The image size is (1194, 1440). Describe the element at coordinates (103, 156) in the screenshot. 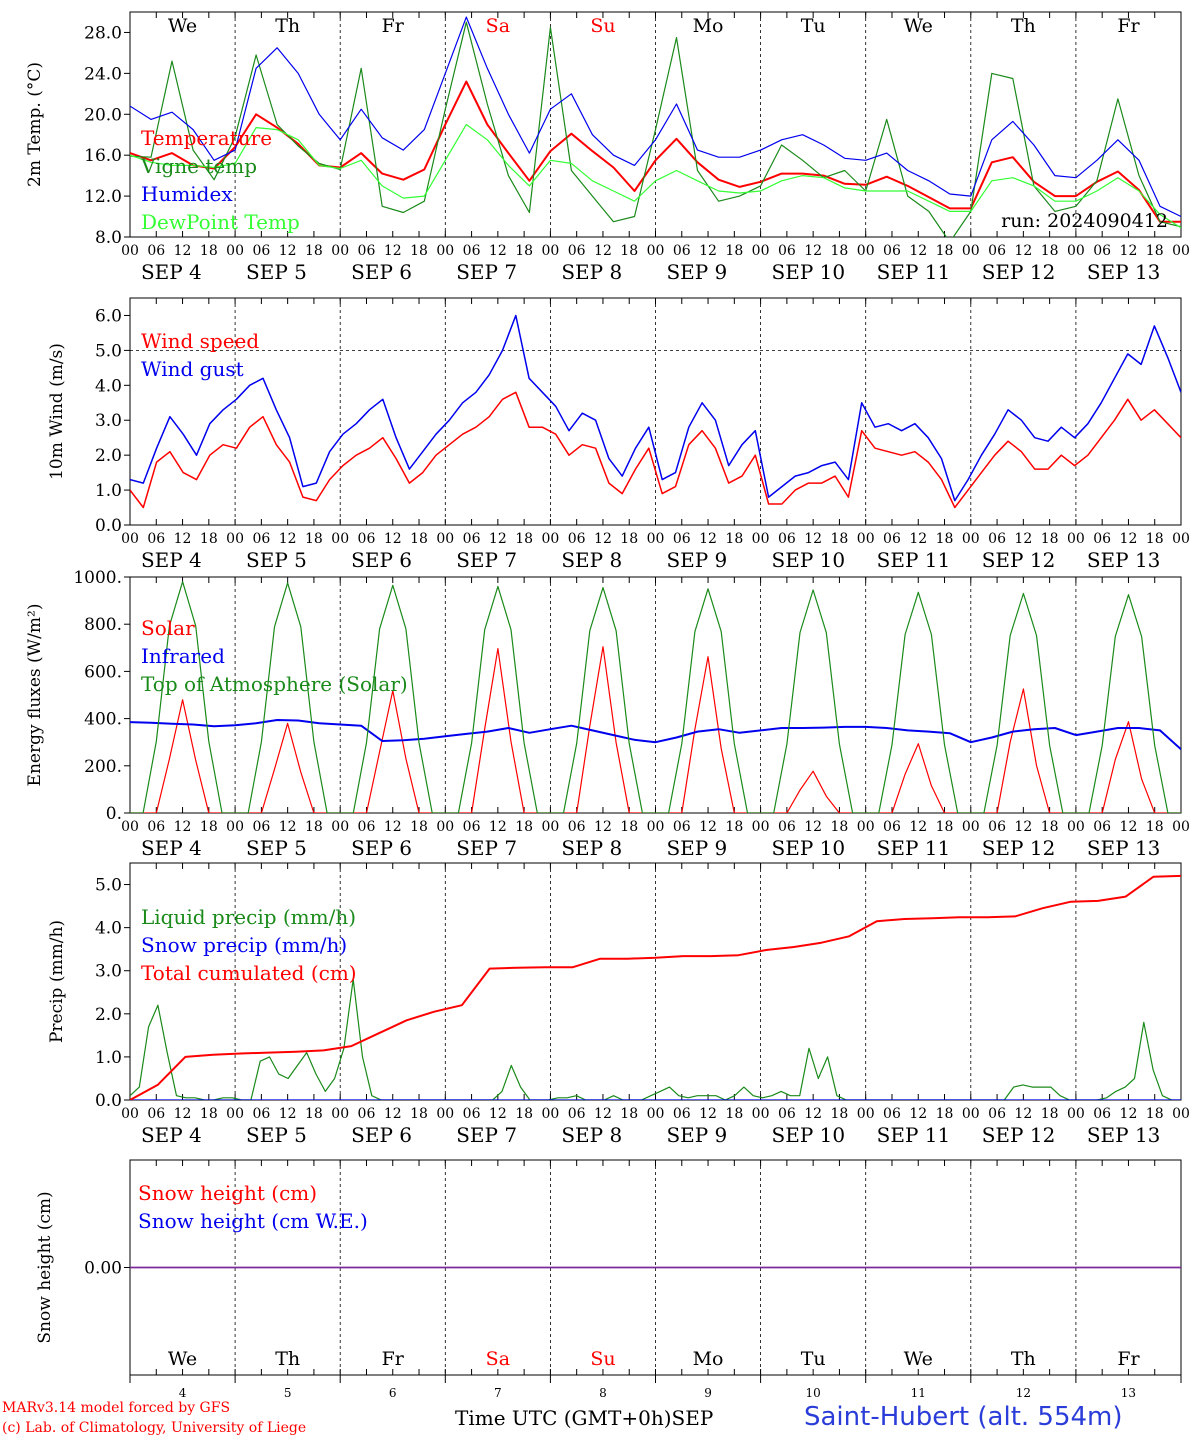

I see `y-tick-label: 16.0` at that location.